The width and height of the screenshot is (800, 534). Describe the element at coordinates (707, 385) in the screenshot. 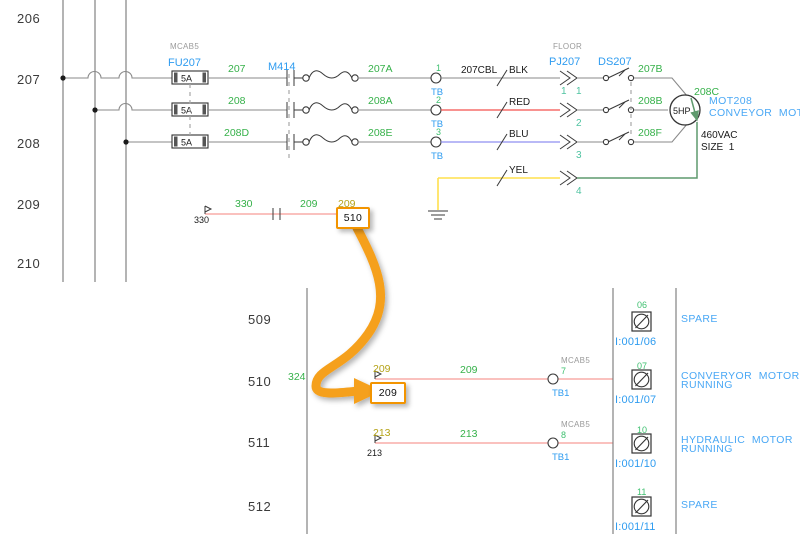

I see `io-point-07-description-line2: RUNNING` at that location.